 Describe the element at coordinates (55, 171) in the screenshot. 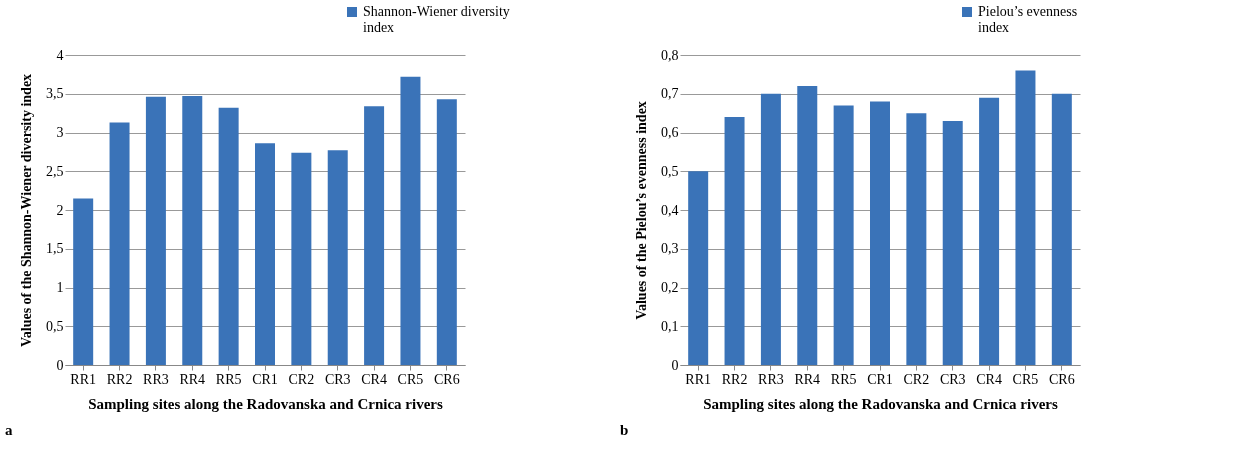

I see `y-tick-label: 2,5` at that location.